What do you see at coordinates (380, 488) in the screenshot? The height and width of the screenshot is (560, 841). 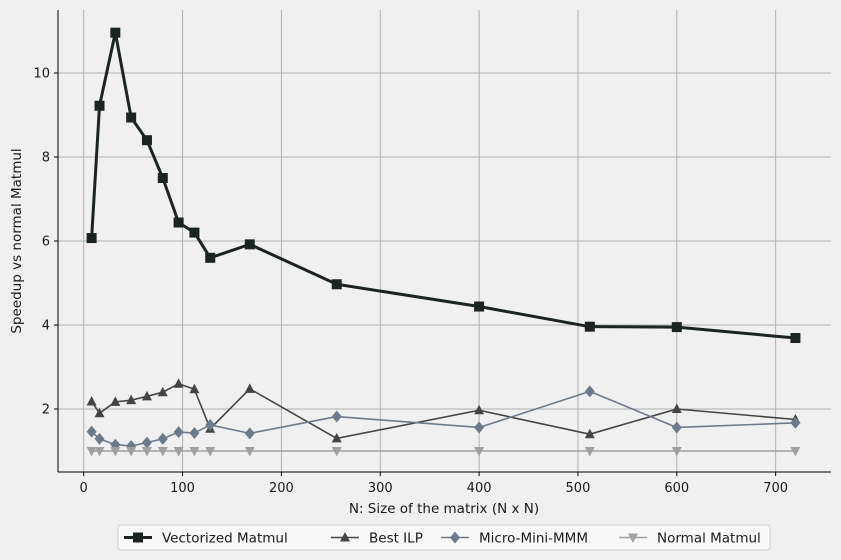 I see `x-tick-label: 300` at bounding box center [380, 488].